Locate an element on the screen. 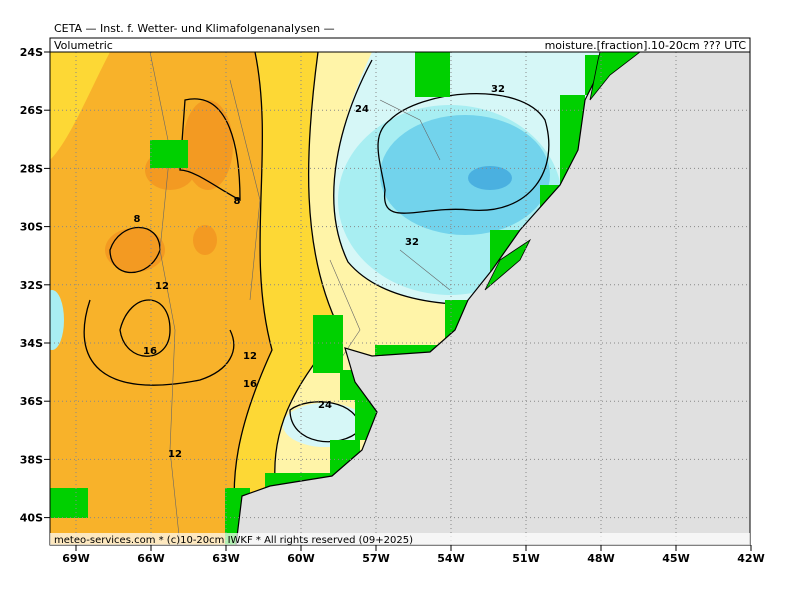 Image resolution: width=800 pixels, height=604 pixels. lat-label: 30S is located at coordinates (31, 227).